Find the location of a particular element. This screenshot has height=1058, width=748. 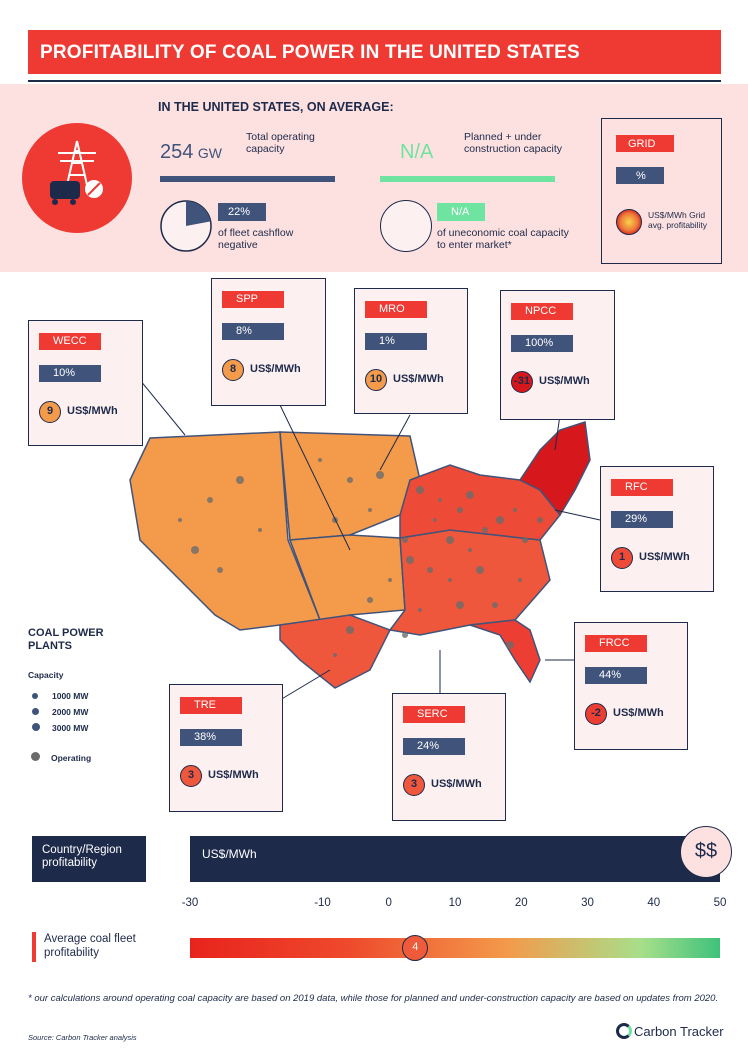

plants-size-2000: 2000 MW is located at coordinates (60, 711).